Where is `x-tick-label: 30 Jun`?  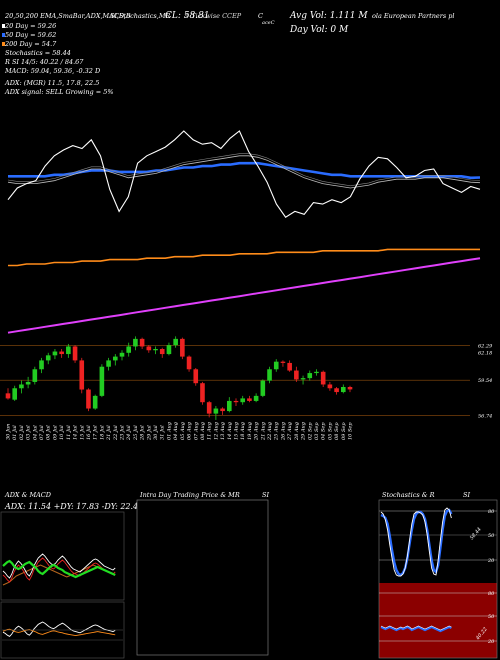
x-tick-label: 30 Jun is located at coordinates (9, 432).